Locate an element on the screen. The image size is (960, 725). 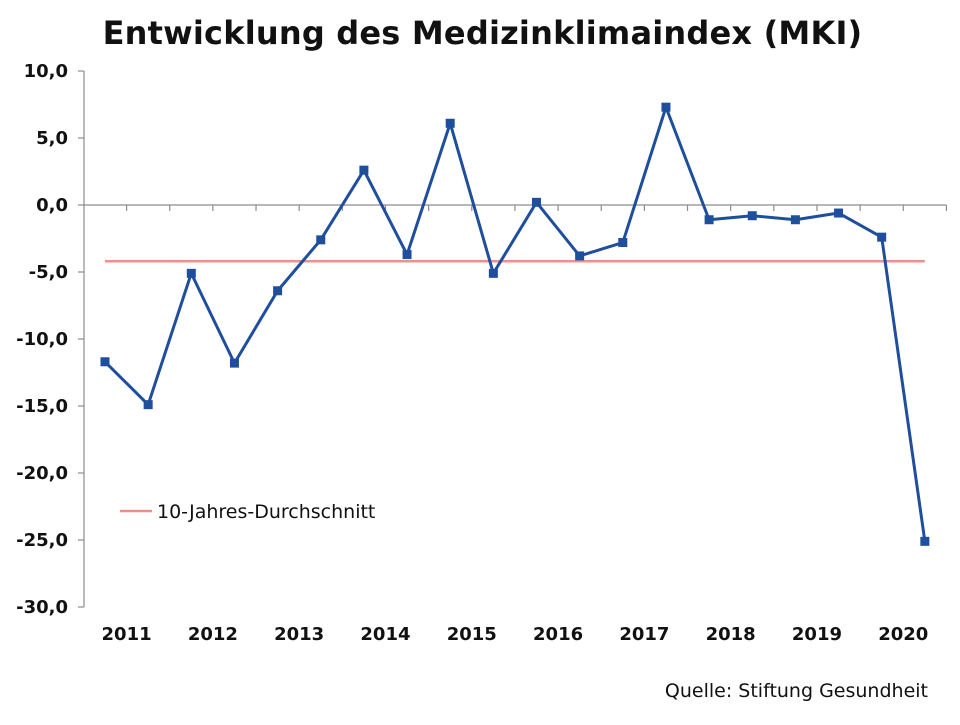
x-tick-label: 2014 is located at coordinates (385, 634).